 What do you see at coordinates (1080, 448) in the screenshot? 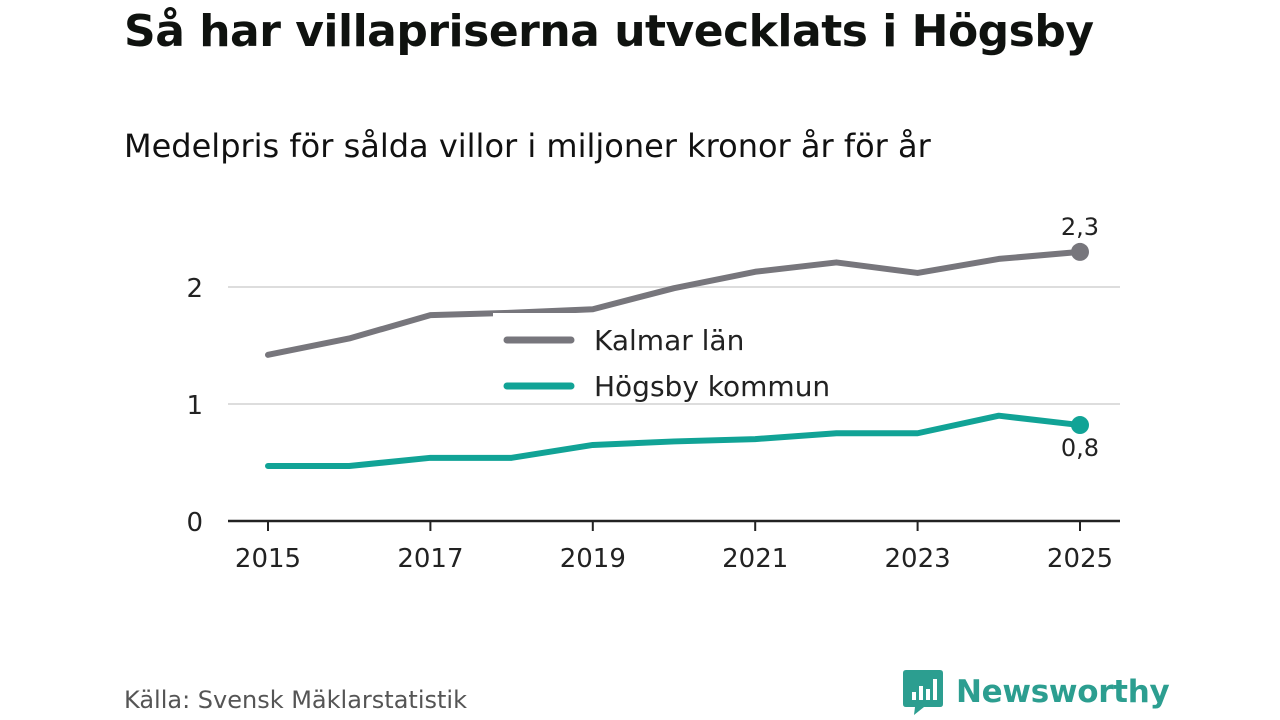
I see `data-label: 0,8` at bounding box center [1080, 448].